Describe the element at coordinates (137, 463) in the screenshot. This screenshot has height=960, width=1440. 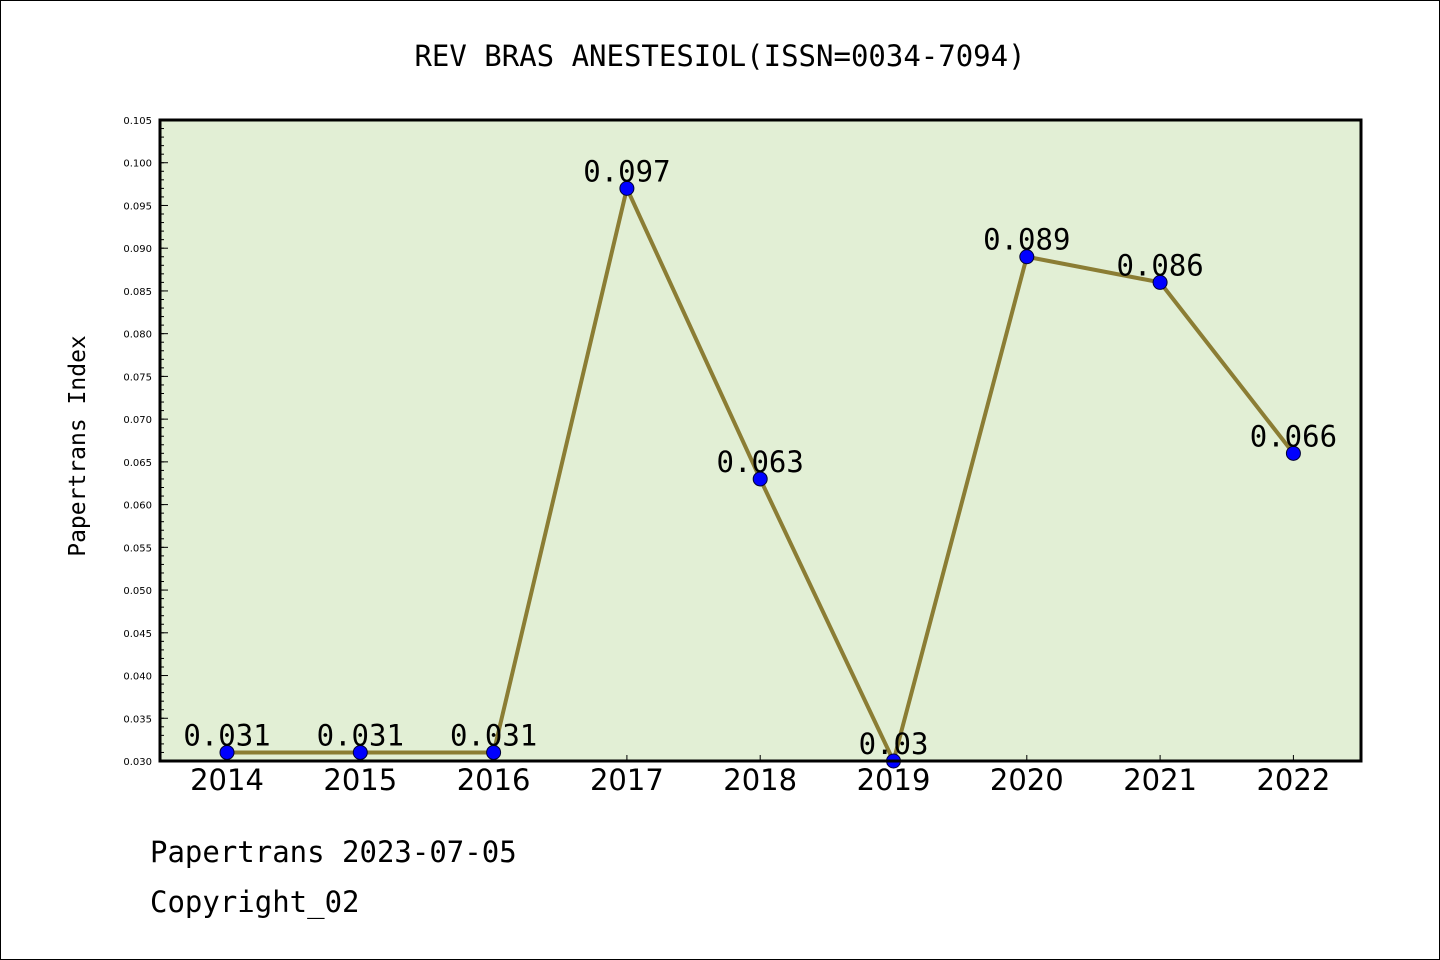
I see `y-tick-label: 0.065` at that location.